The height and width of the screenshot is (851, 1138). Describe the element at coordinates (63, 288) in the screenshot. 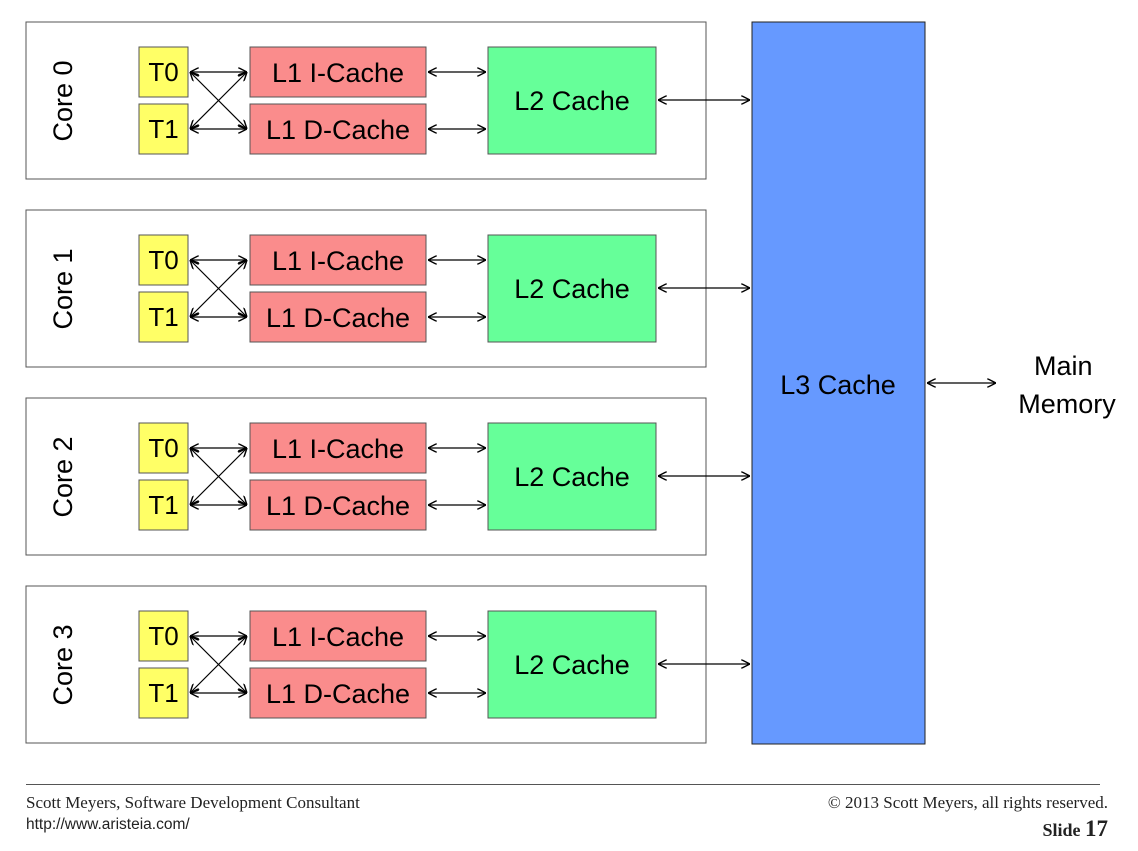

I see `core-1-label: Core 1` at that location.